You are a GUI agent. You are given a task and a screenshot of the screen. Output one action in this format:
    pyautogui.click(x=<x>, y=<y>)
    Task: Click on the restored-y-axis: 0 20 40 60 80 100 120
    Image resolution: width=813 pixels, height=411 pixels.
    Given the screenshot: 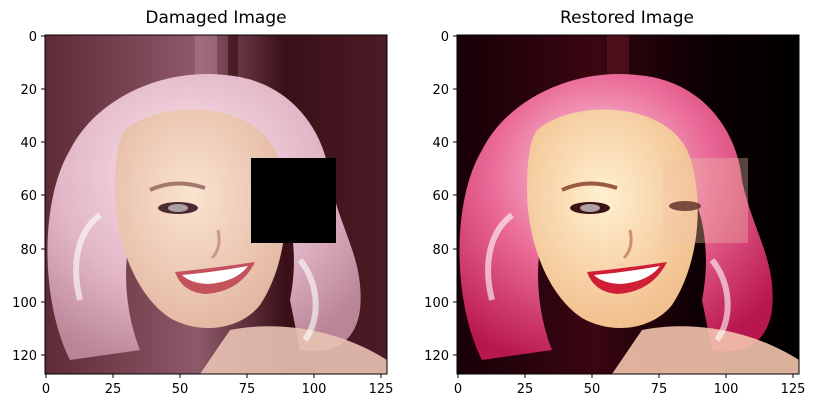 What is the action you would take?
    pyautogui.click(x=440, y=197)
    